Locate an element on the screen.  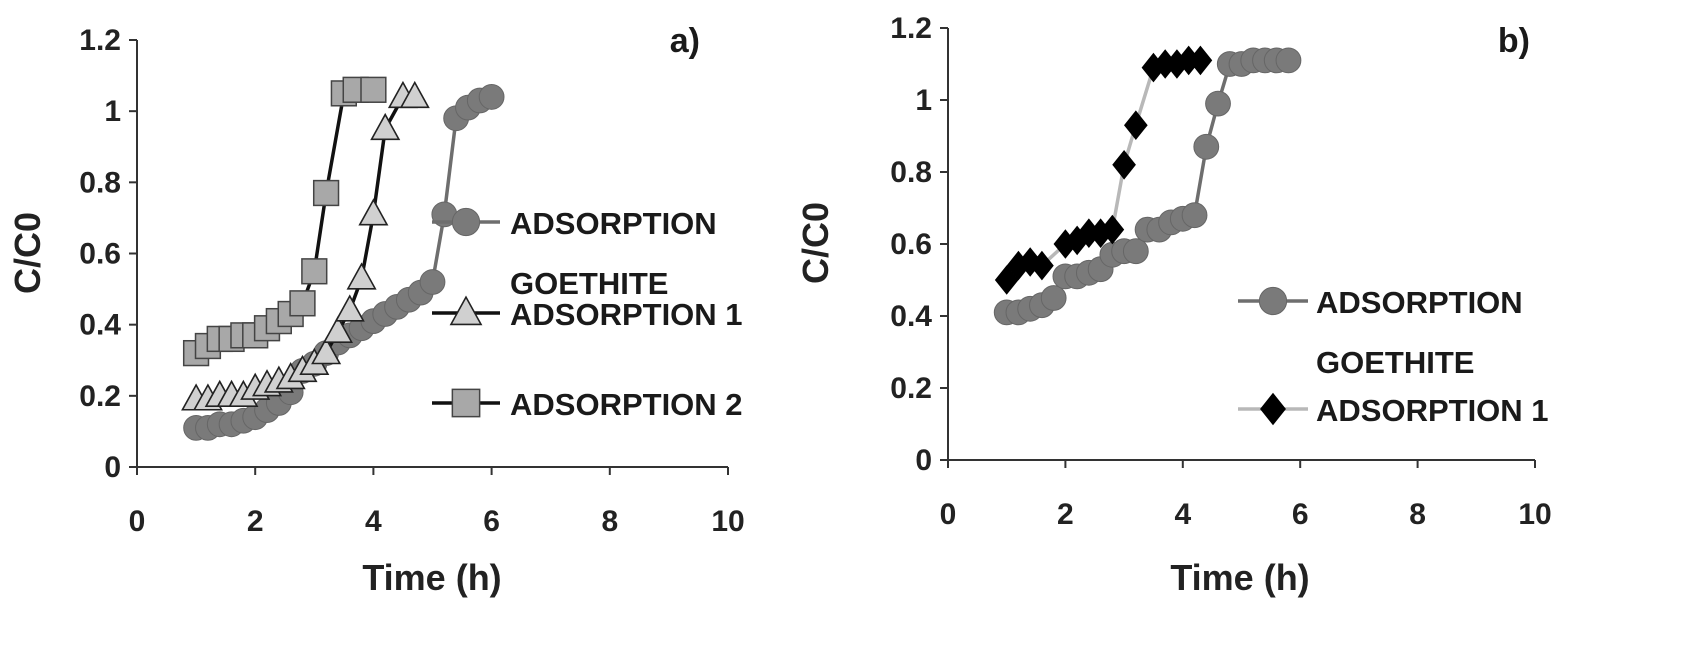
series-diamond is located at coordinates (1103, 170).